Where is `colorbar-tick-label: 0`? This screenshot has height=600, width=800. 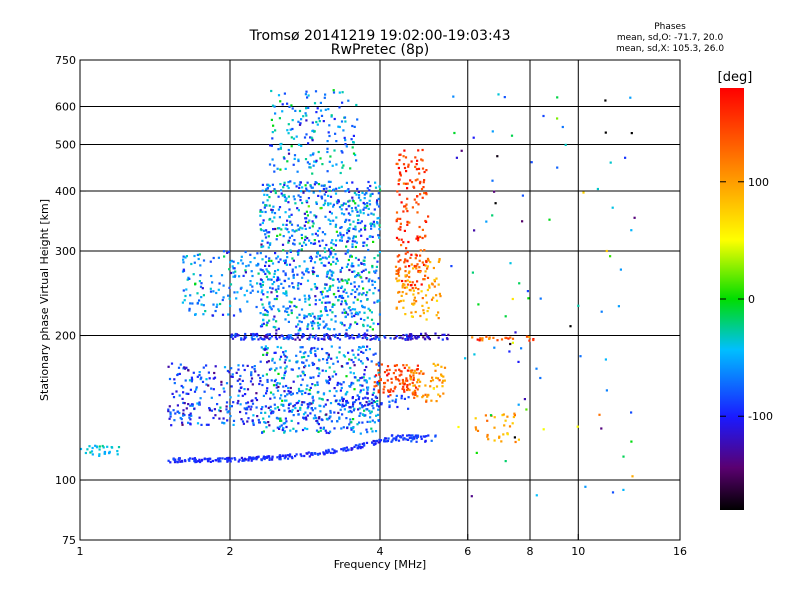
colorbar-tick-label: 0 is located at coordinates (751, 299).